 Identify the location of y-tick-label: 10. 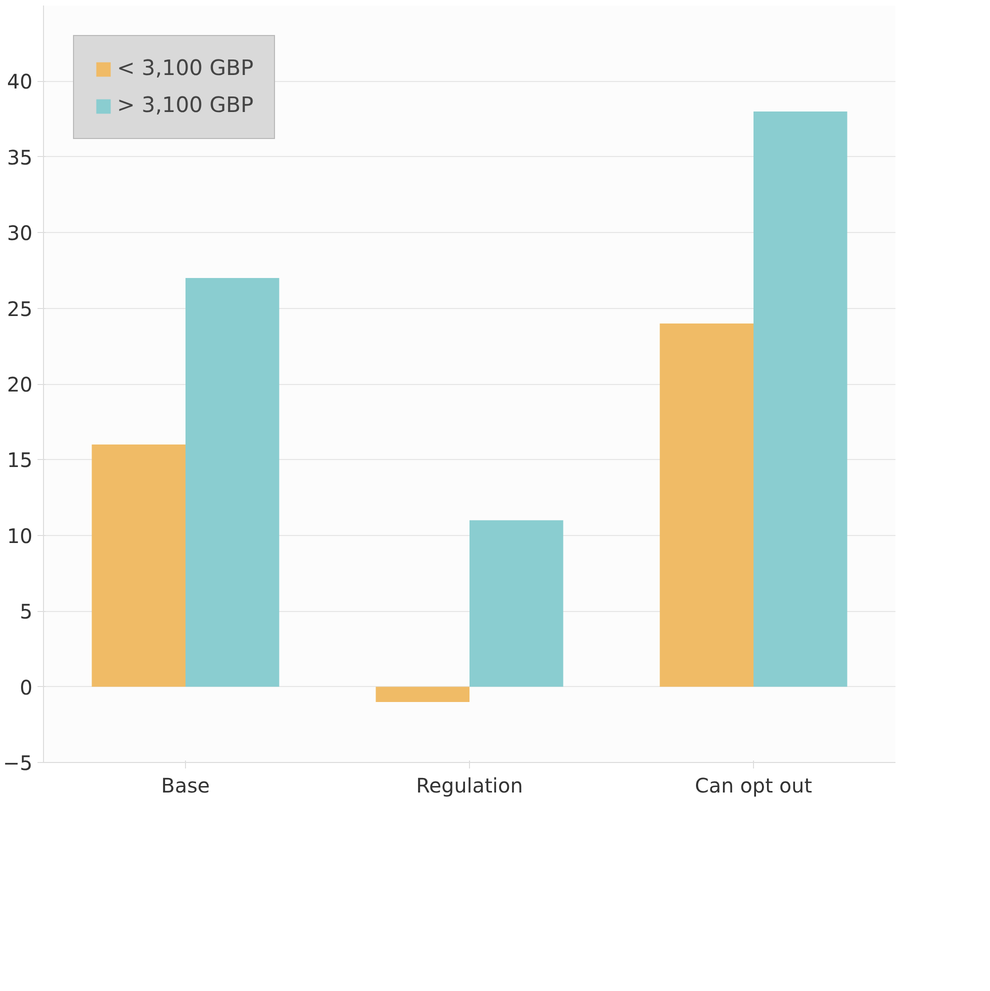
(20, 536).